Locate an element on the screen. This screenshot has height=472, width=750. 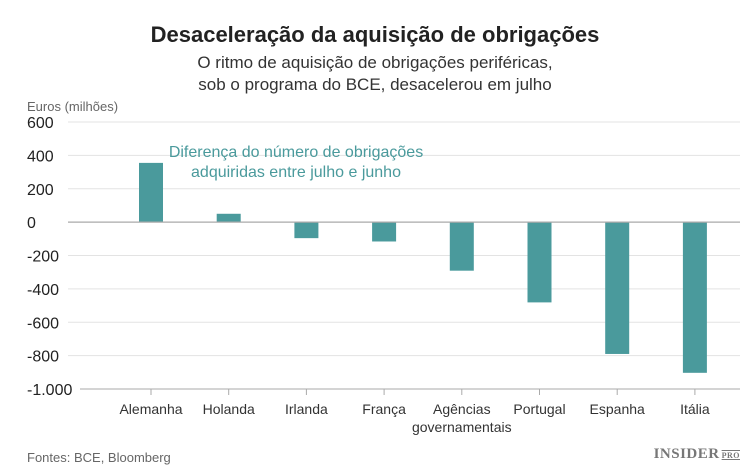
x-tick-label: Espanha is located at coordinates (617, 409).